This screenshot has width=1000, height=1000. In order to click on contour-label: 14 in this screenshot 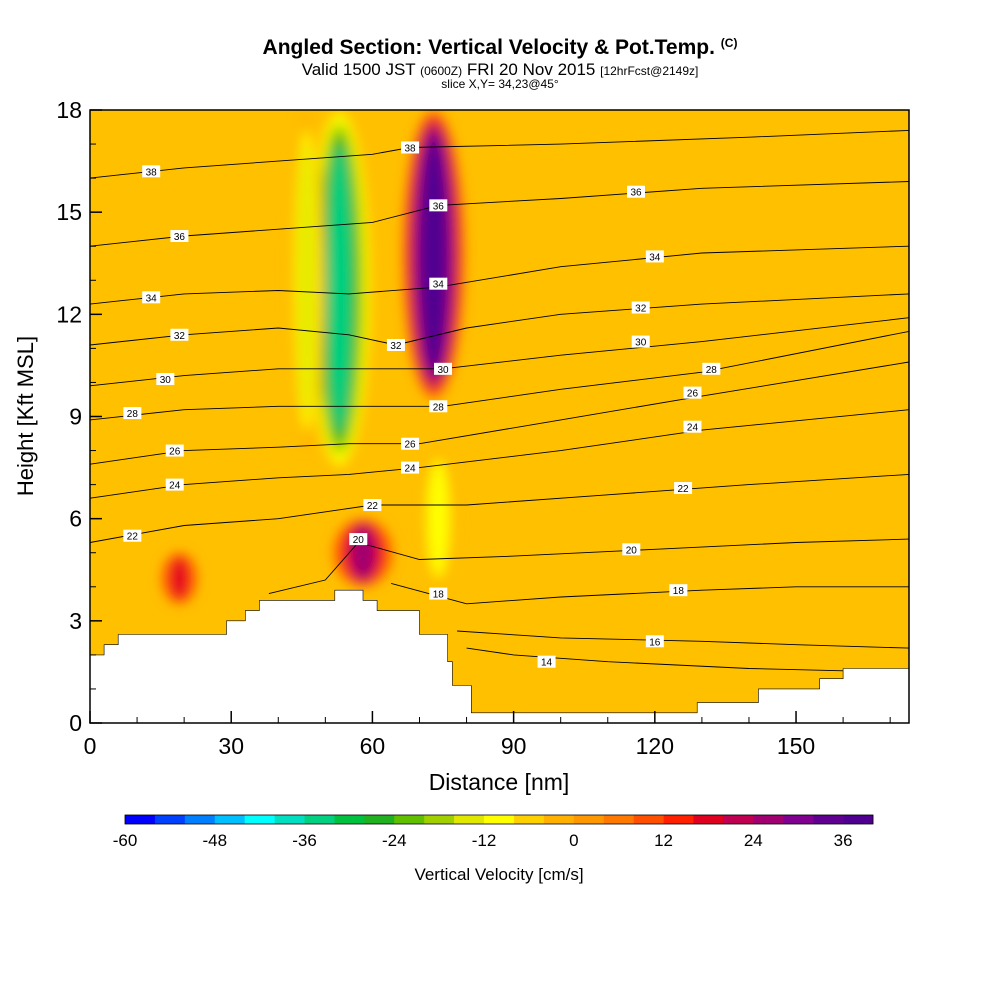, I will do `click(547, 663)`.